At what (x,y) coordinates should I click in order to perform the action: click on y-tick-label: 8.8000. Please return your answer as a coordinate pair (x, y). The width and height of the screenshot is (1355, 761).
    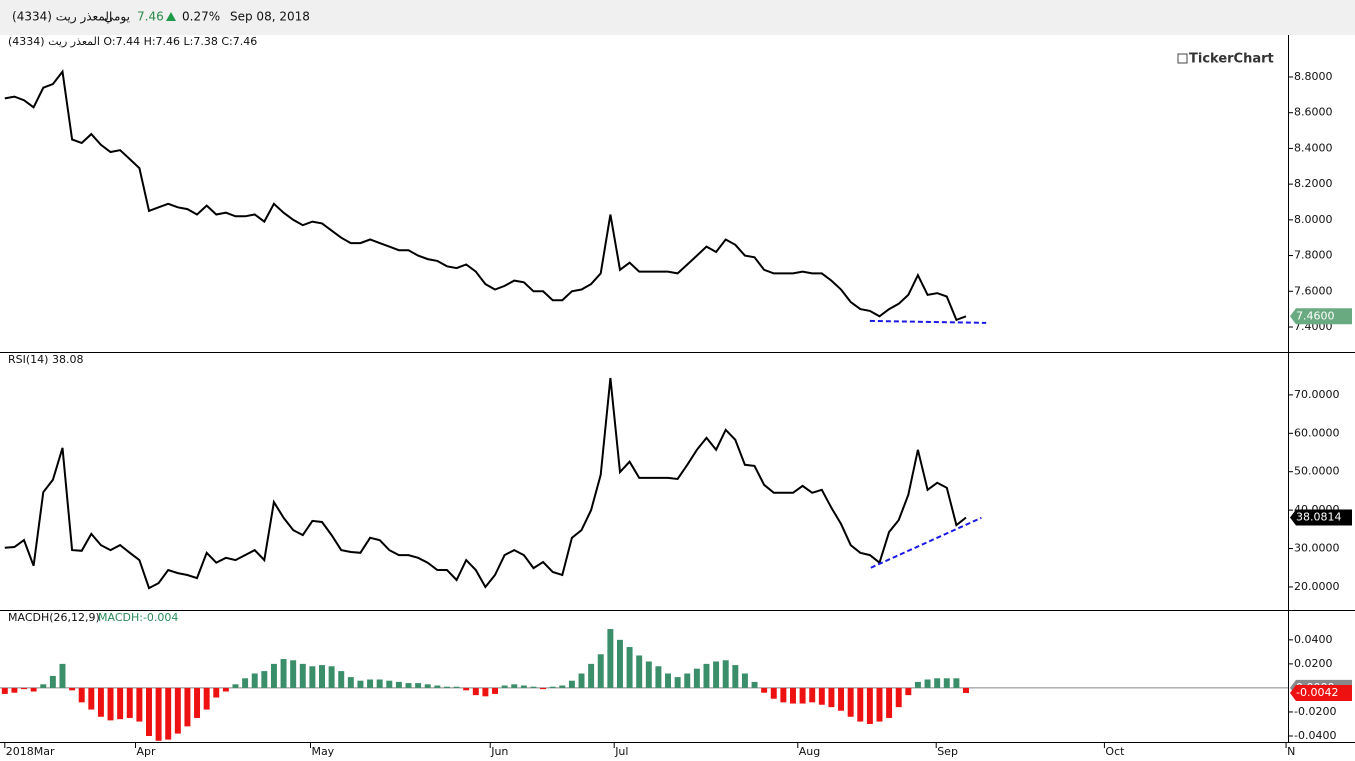
    Looking at the image, I should click on (1313, 76).